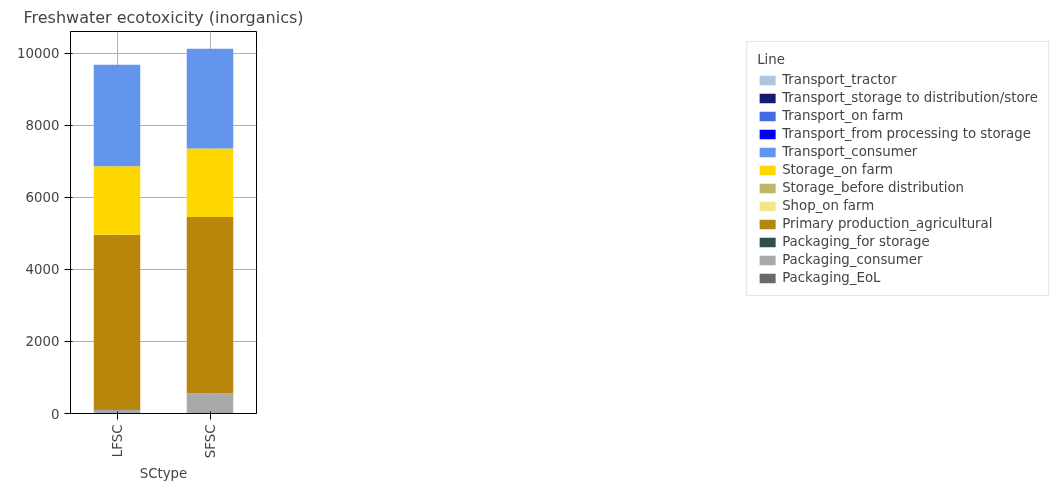  Describe the element at coordinates (55, 414) in the screenshot. I see `y-tick-label: 0` at that location.